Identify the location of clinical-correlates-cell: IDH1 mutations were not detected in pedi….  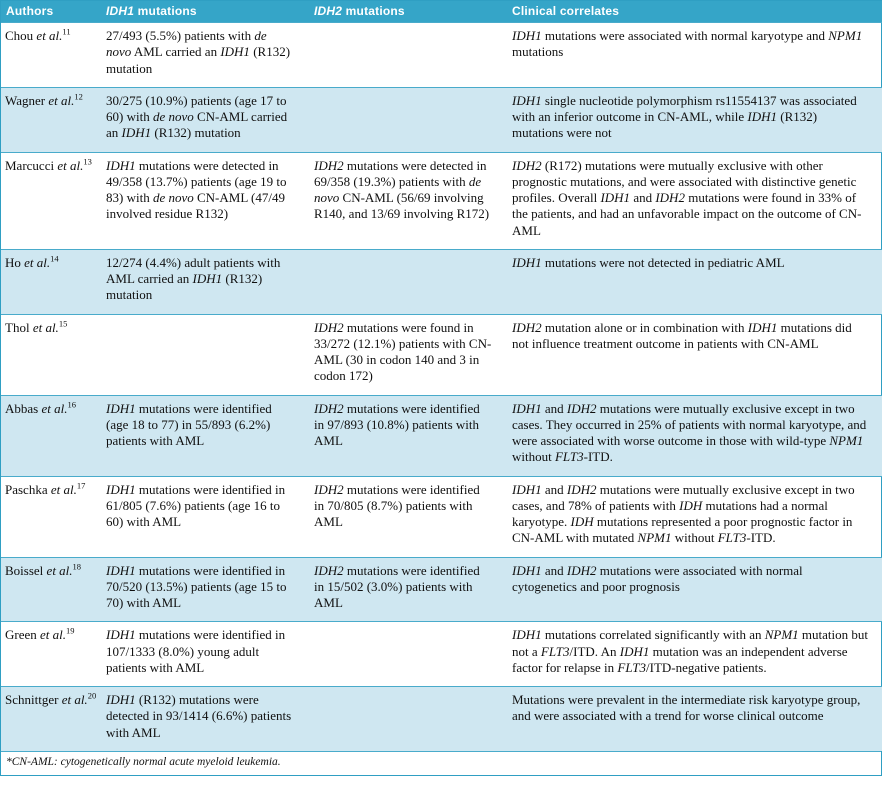
(694, 281).